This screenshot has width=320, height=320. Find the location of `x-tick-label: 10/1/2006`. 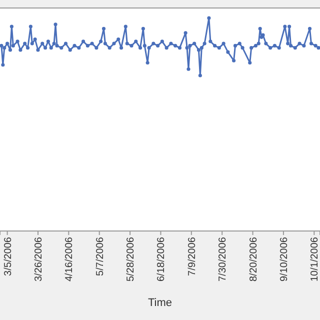

x-tick-label: 10/1/2006 is located at coordinates (315, 259).